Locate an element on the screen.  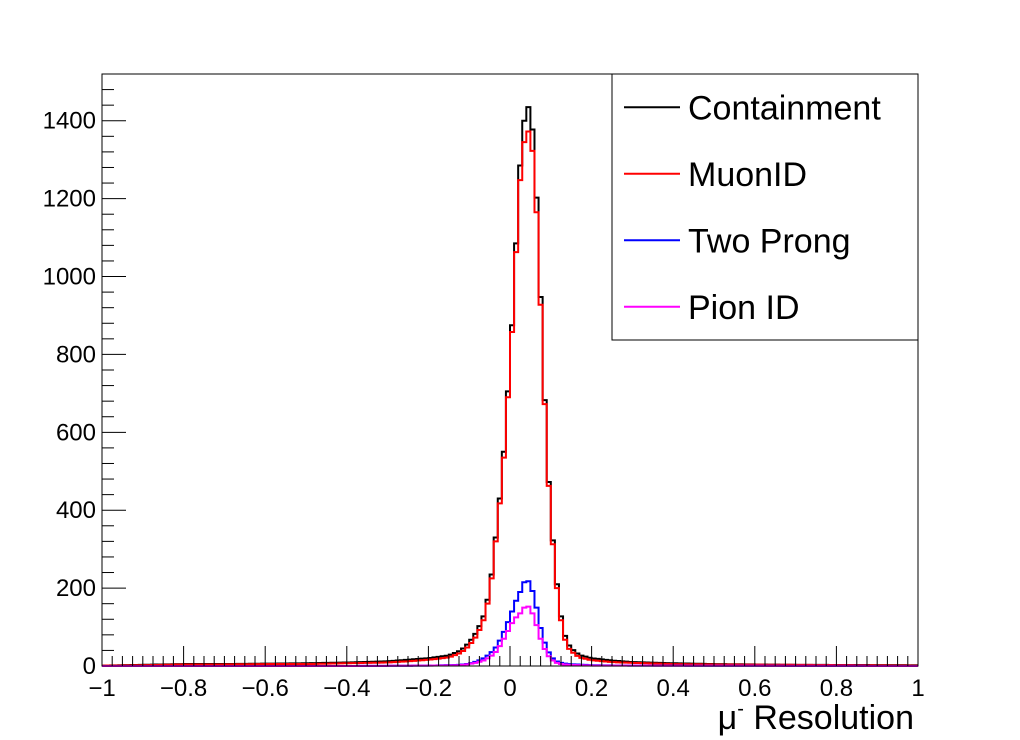
x-tick-label: −1 is located at coordinates (101, 688).